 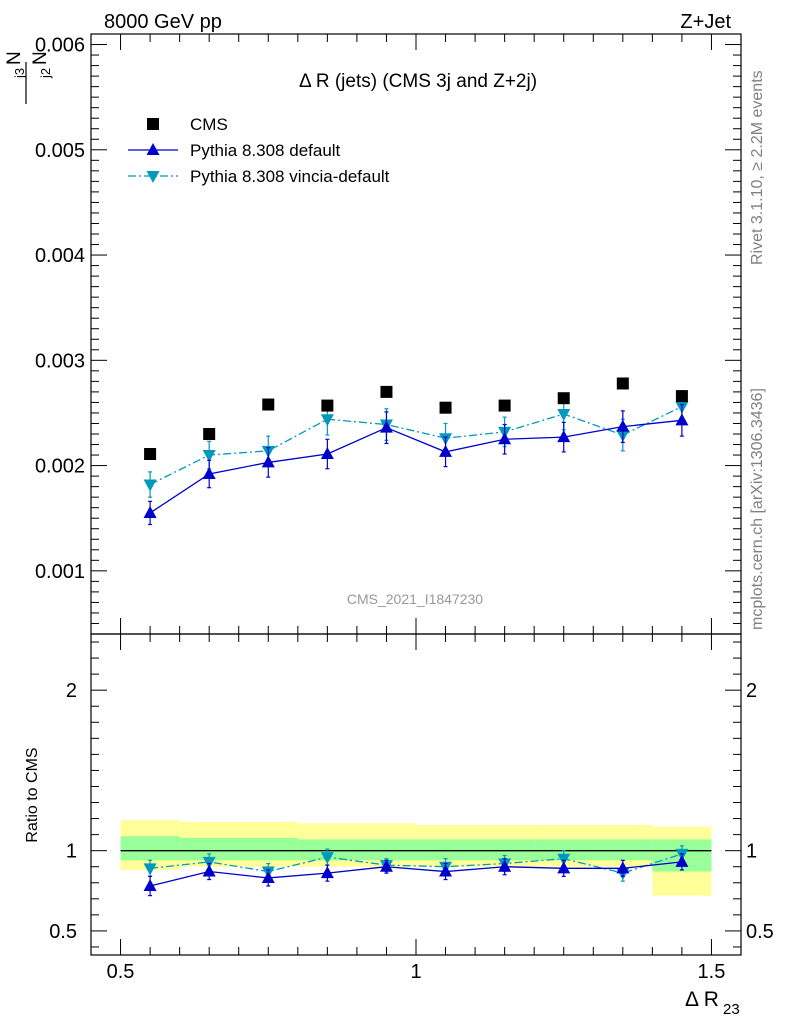 What do you see at coordinates (757, 167) in the screenshot?
I see `rivet-label: Rivet 3.1.10, ≥ 2.2M events` at bounding box center [757, 167].